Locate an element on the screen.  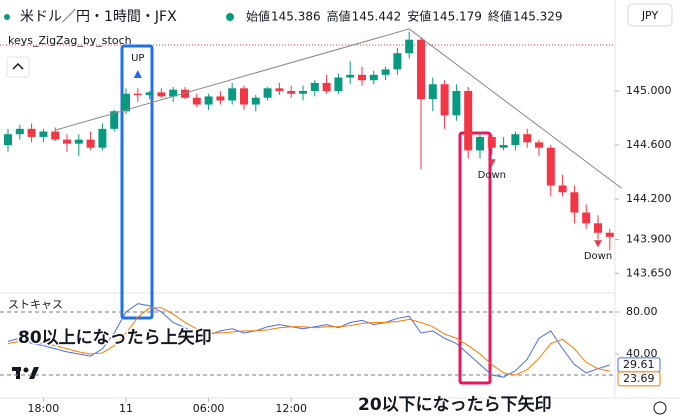
x-tick-label: 18:00 is located at coordinates (44, 408).